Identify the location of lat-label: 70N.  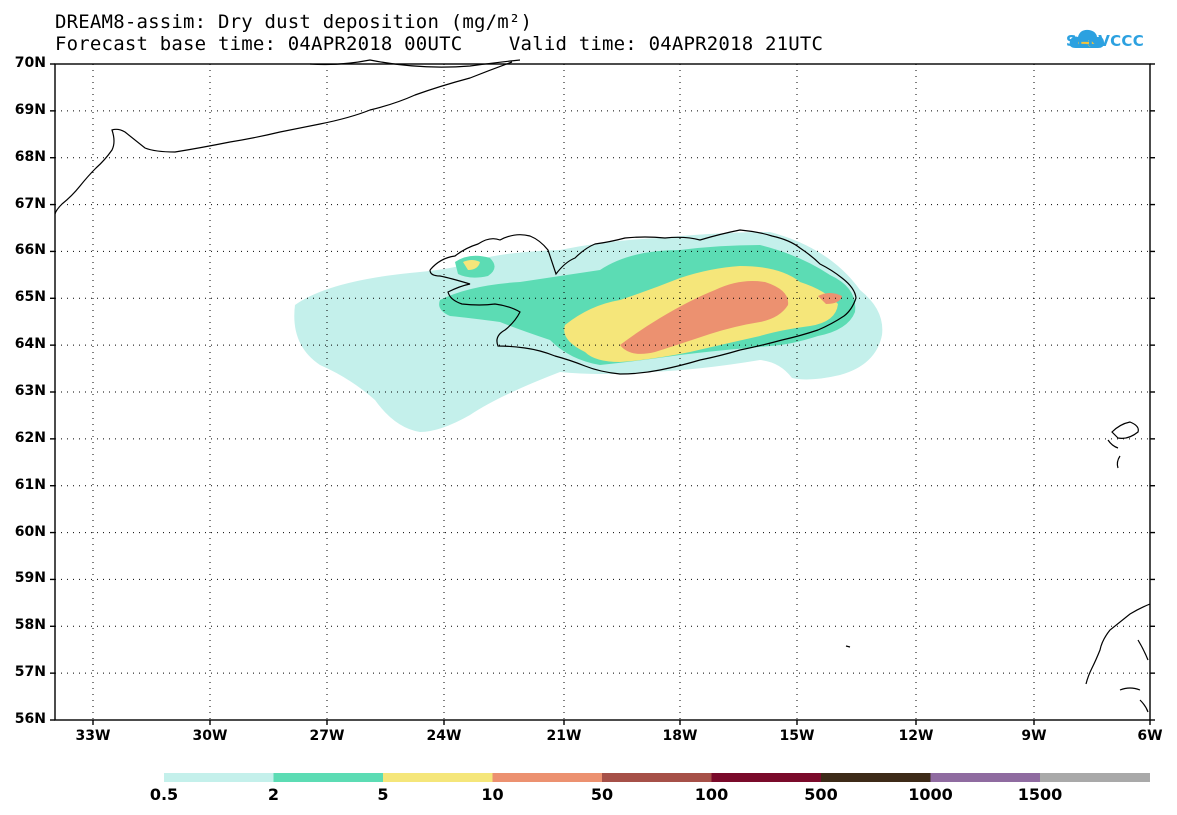
(30, 63).